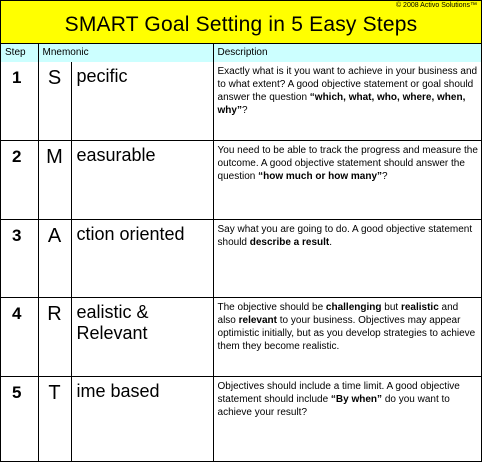  What do you see at coordinates (142, 180) in the screenshot?
I see `mnemonic-word: easurable` at bounding box center [142, 180].